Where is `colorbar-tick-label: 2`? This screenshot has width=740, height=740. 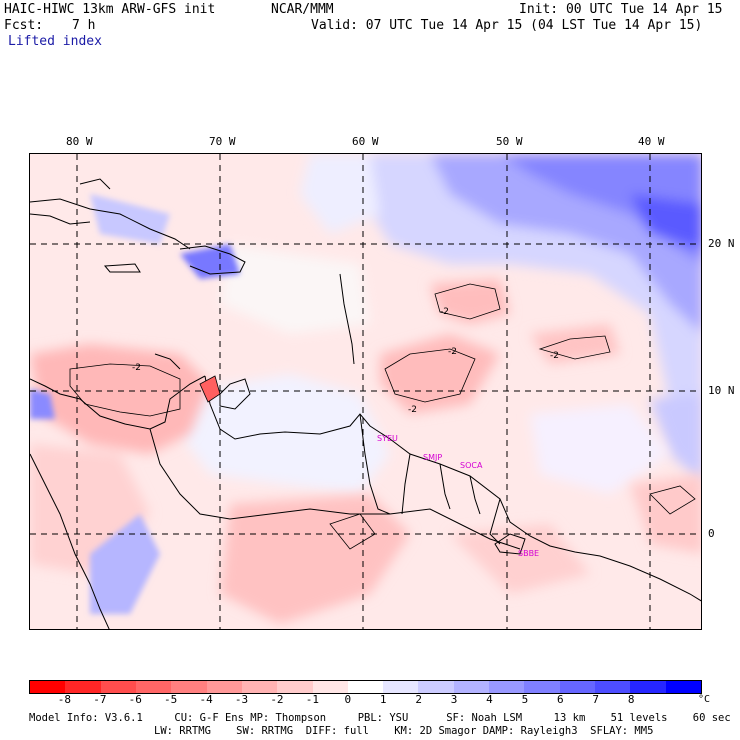 colorbar-tick-label: 2 is located at coordinates (418, 699).